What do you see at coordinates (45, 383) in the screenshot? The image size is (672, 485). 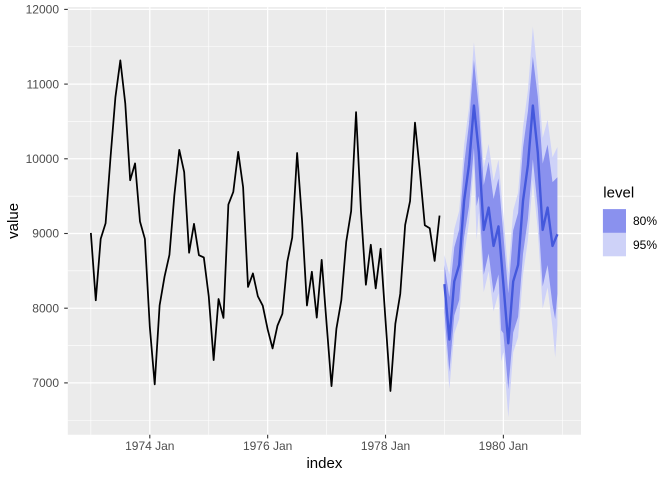 I see `svg-text: 7000` at bounding box center [45, 383].